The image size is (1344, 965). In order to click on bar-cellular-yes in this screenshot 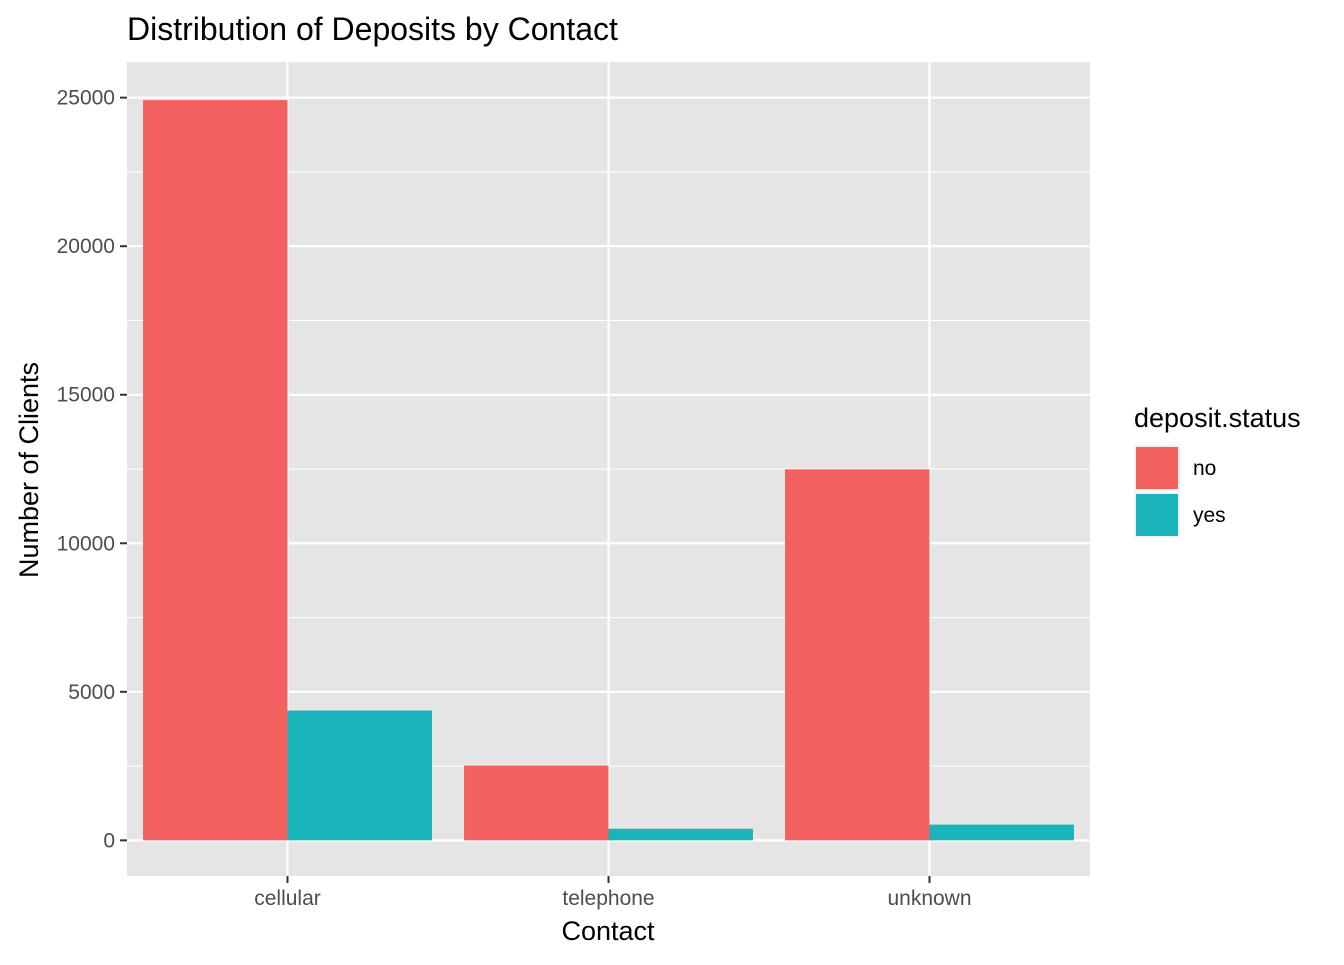, I will do `click(359, 775)`.